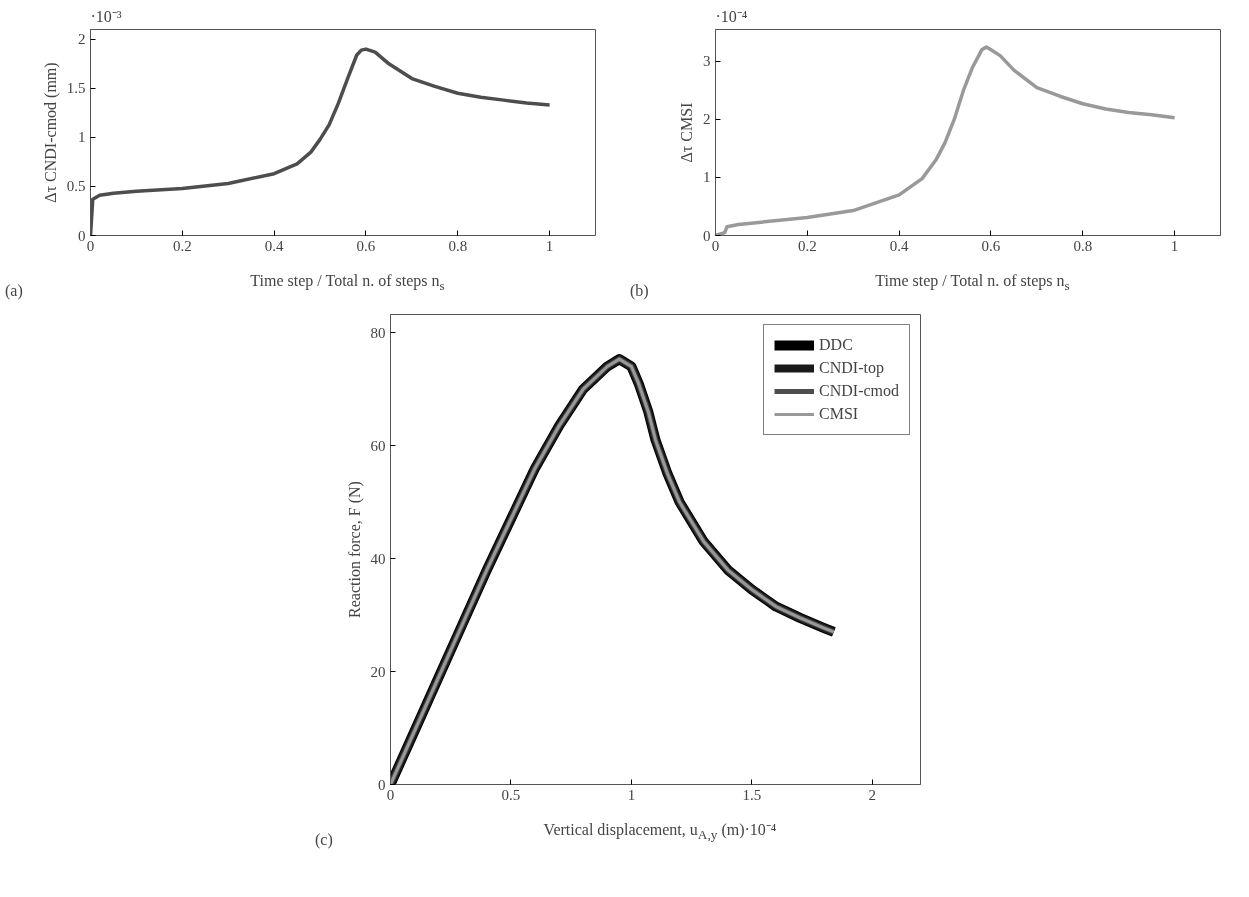 Image resolution: width=1249 pixels, height=897 pixels. I want to click on x-axis-title: Vertical displacement, u$_{A,y}$ (m)·10⁻⁴, so click(660, 832).